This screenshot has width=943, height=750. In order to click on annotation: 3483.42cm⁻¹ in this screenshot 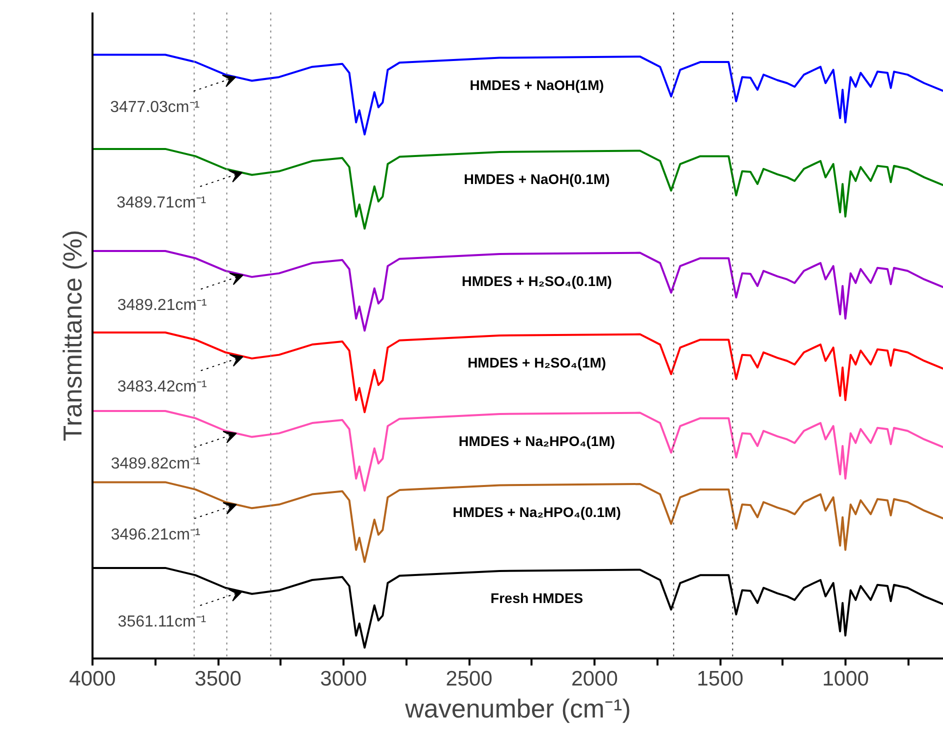, I will do `click(162, 387)`.